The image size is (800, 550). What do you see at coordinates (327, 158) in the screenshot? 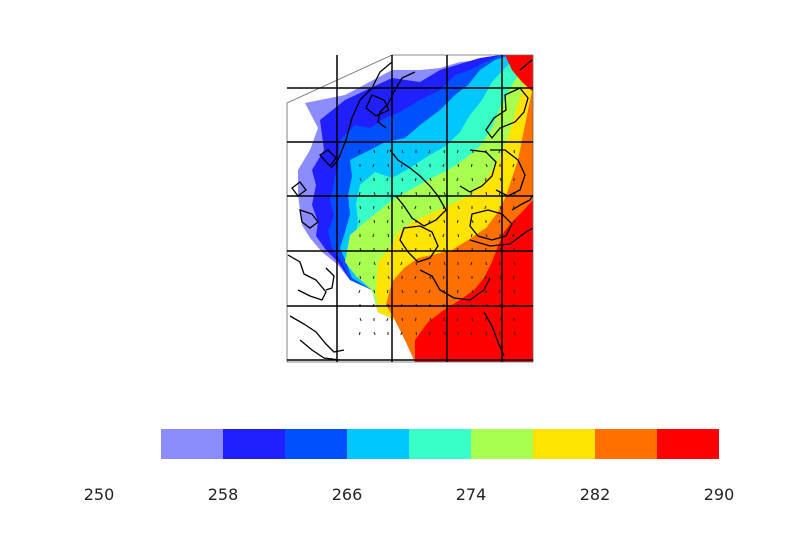
I see `coastline-islet` at bounding box center [327, 158].